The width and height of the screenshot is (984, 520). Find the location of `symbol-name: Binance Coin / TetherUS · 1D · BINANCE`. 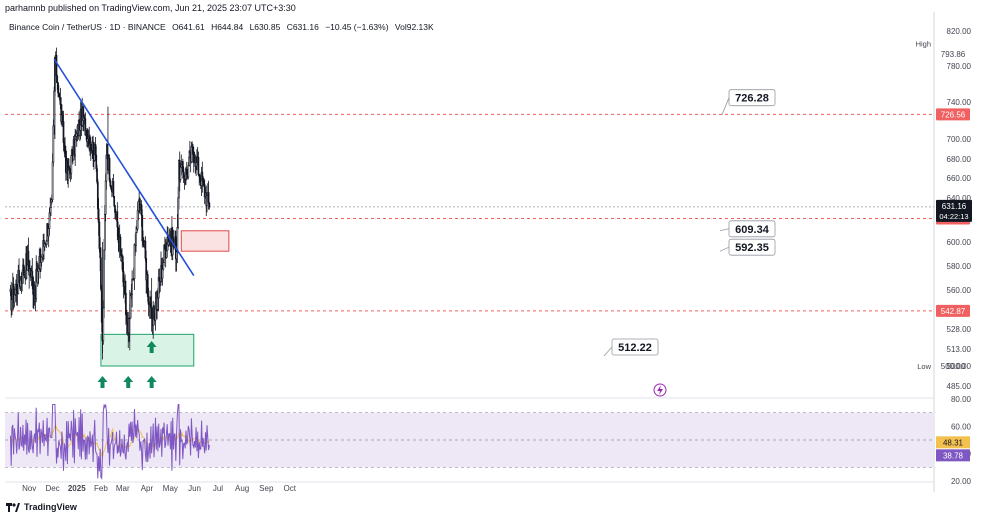

symbol-name: Binance Coin / TetherUS · 1D · BINANCE is located at coordinates (87, 27).